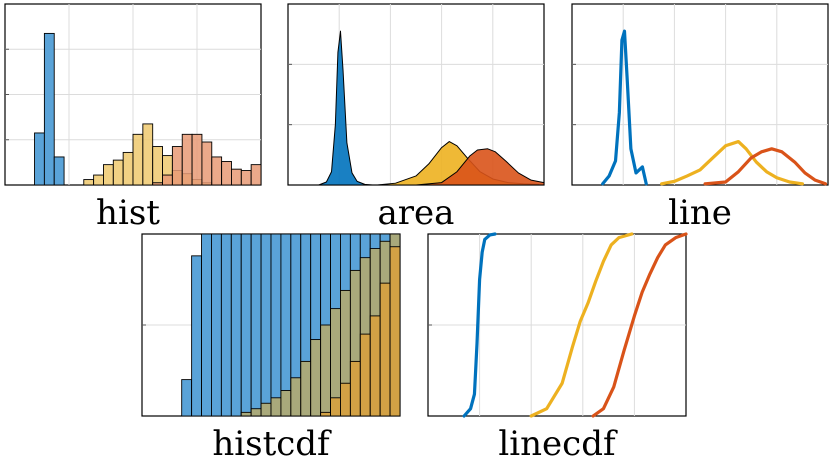  Describe the element at coordinates (128, 213) in the screenshot. I see `hist-title: hist` at that location.